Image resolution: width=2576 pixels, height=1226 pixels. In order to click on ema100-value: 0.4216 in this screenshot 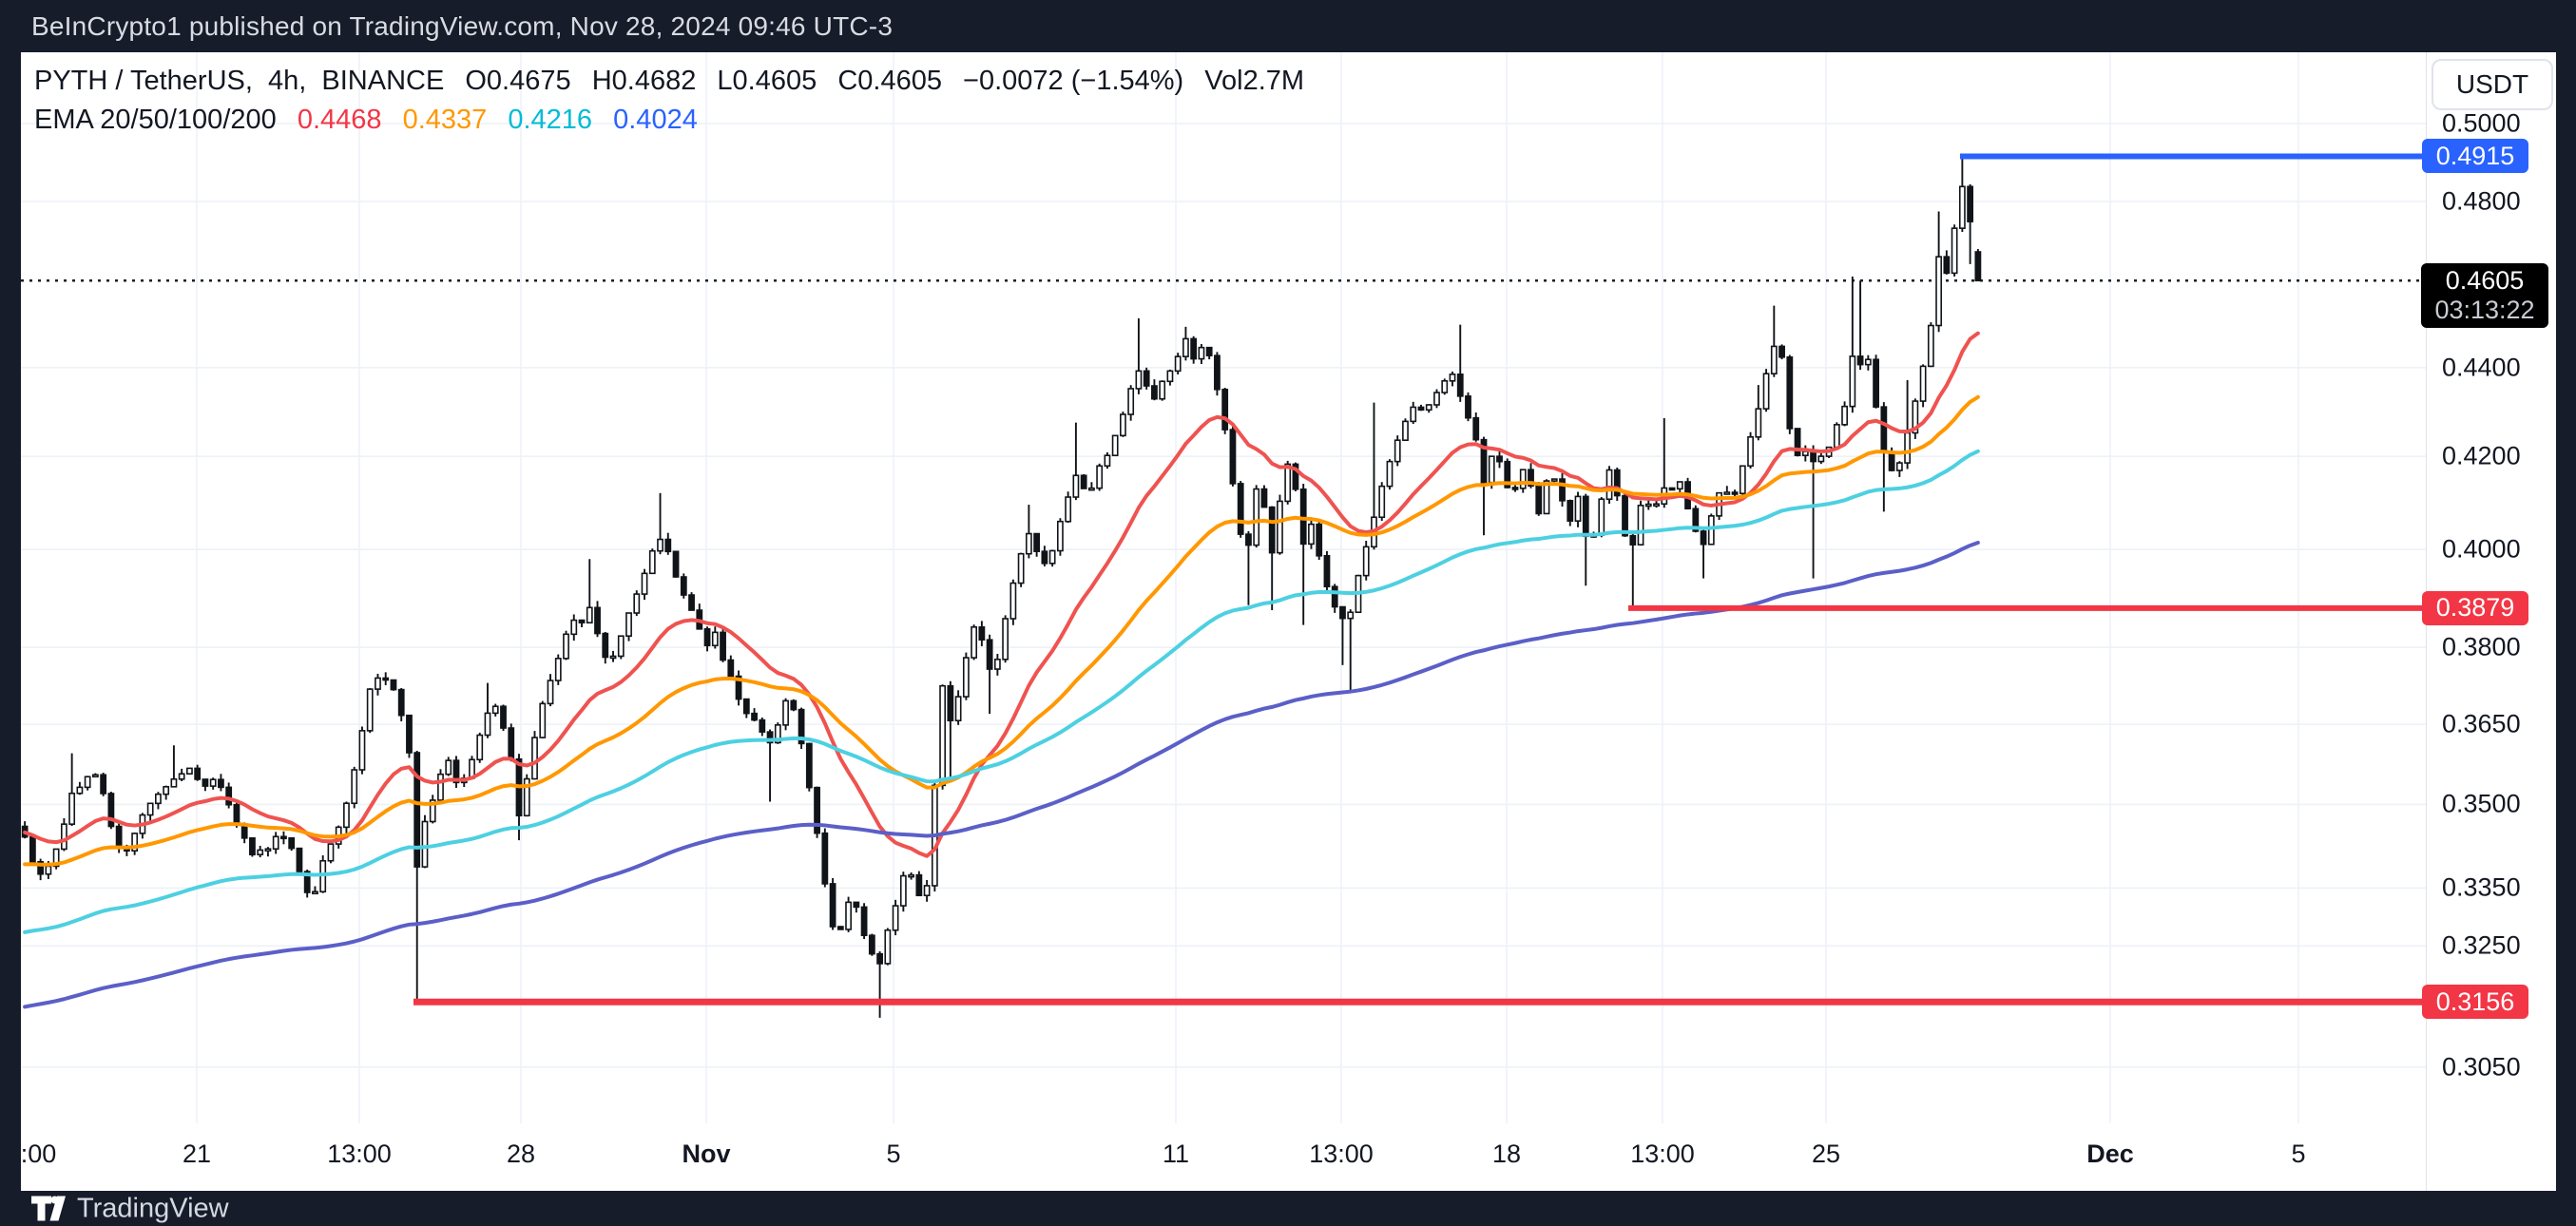, I will do `click(550, 120)`.